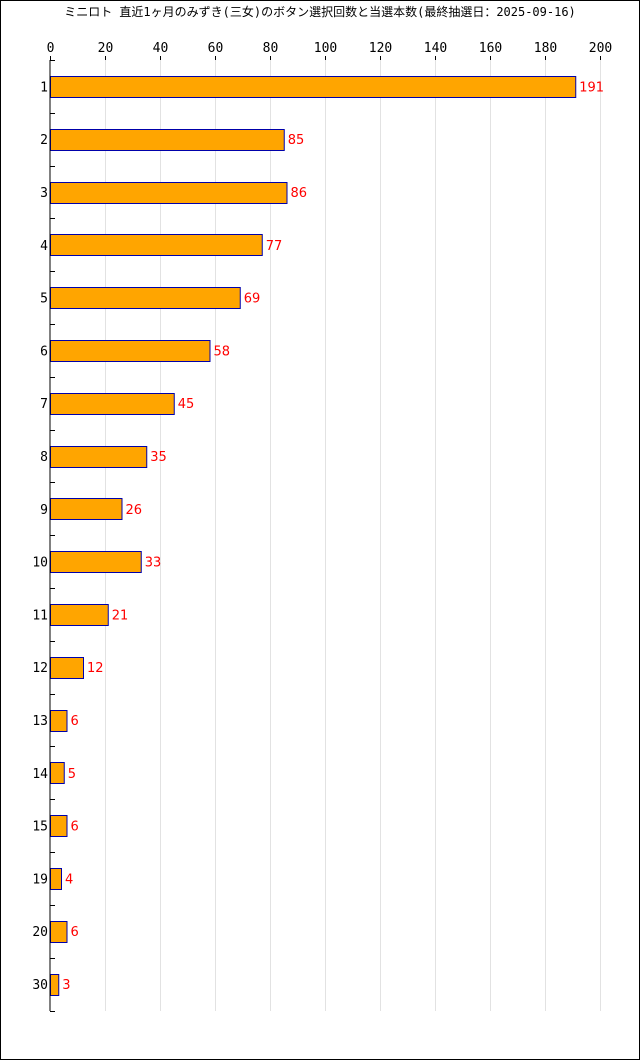 The width and height of the screenshot is (640, 1060). What do you see at coordinates (106, 48) in the screenshot?
I see `x-tick-label: 20` at bounding box center [106, 48].